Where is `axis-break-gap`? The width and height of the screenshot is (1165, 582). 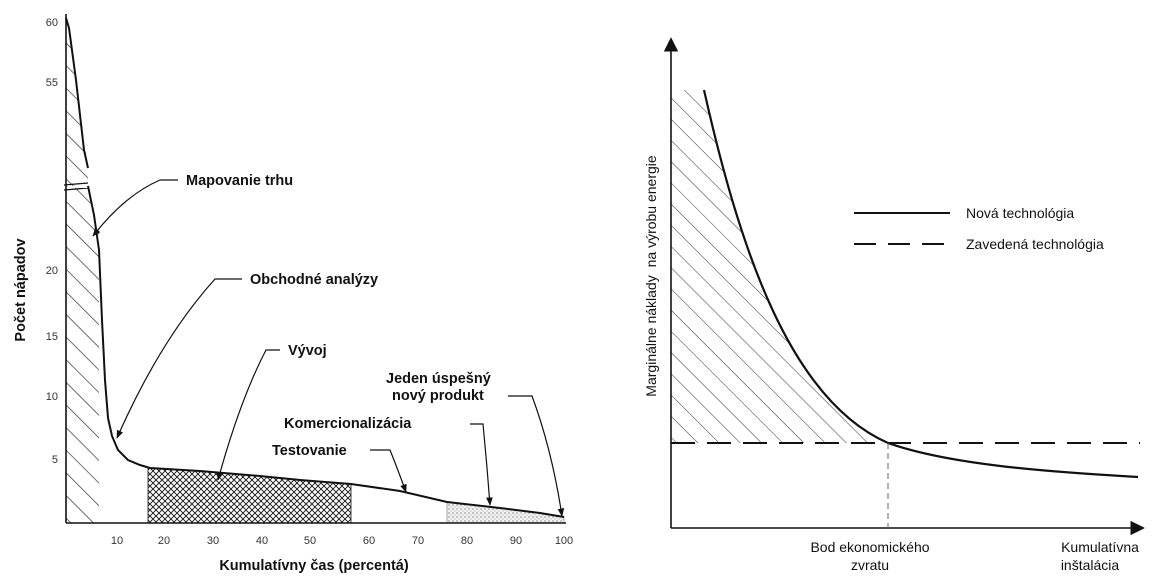 axis-break-gap is located at coordinates (76, 187).